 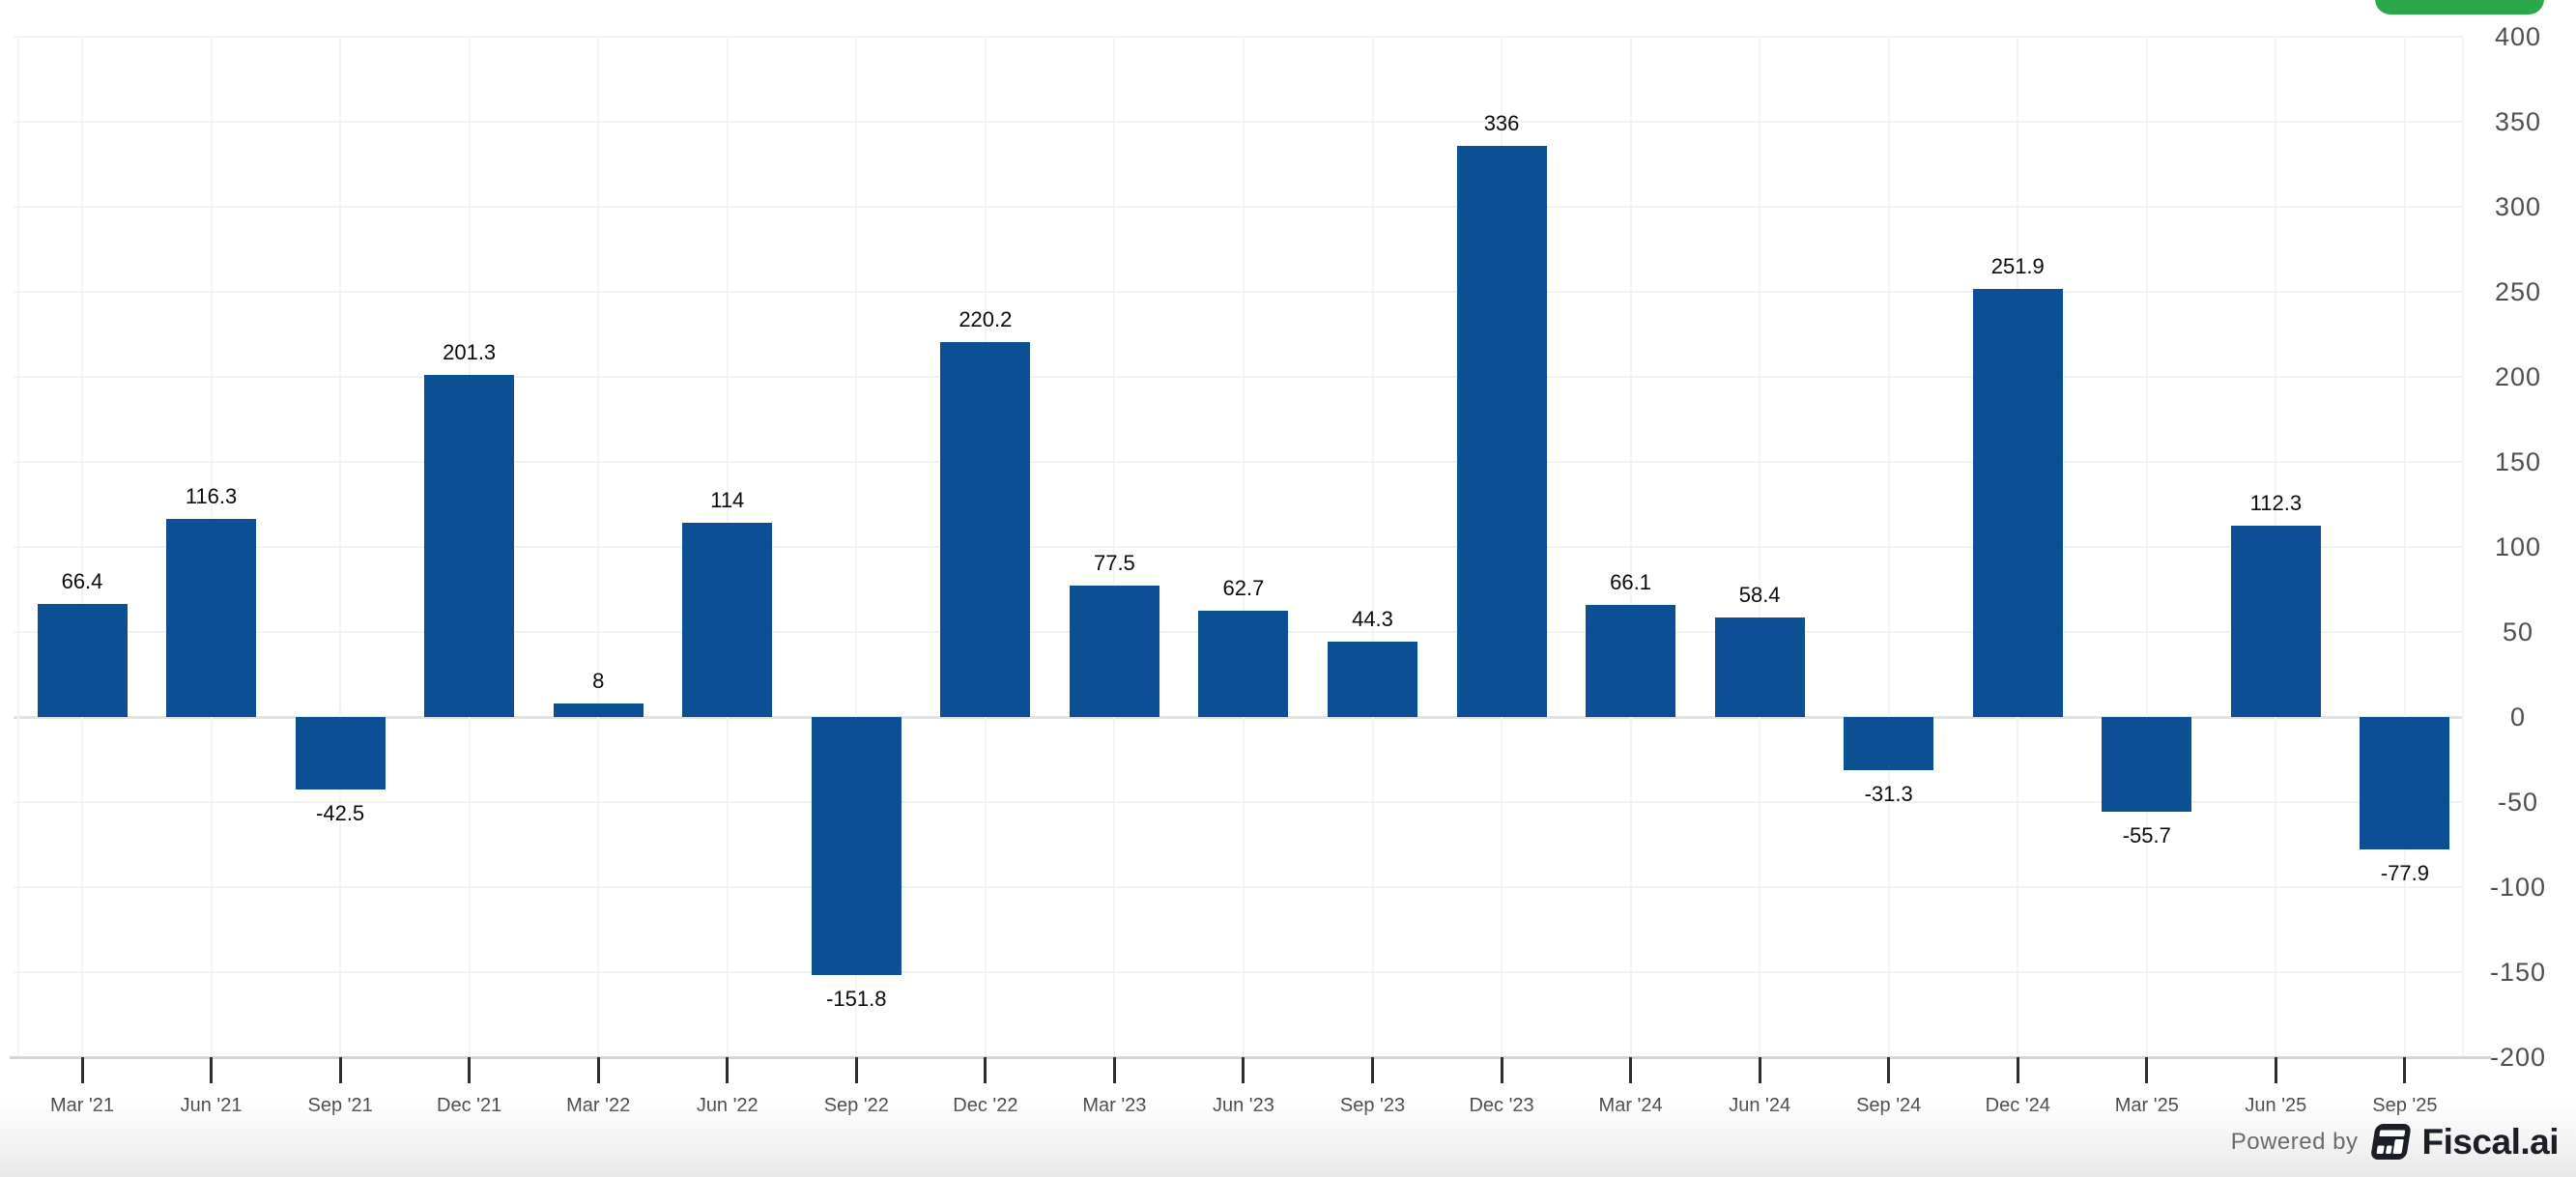 What do you see at coordinates (2463, 546) in the screenshot?
I see `plot-right-gridline` at bounding box center [2463, 546].